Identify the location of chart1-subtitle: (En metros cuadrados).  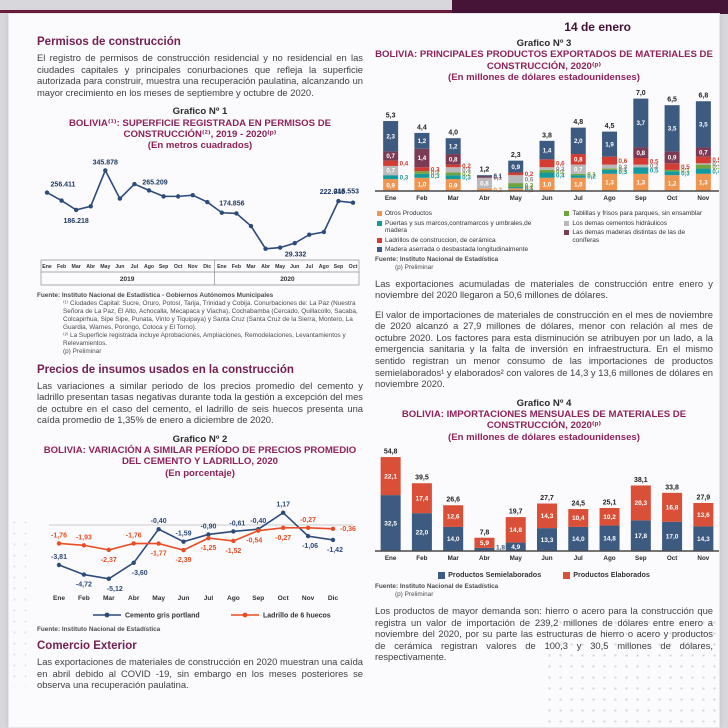
(200, 146).